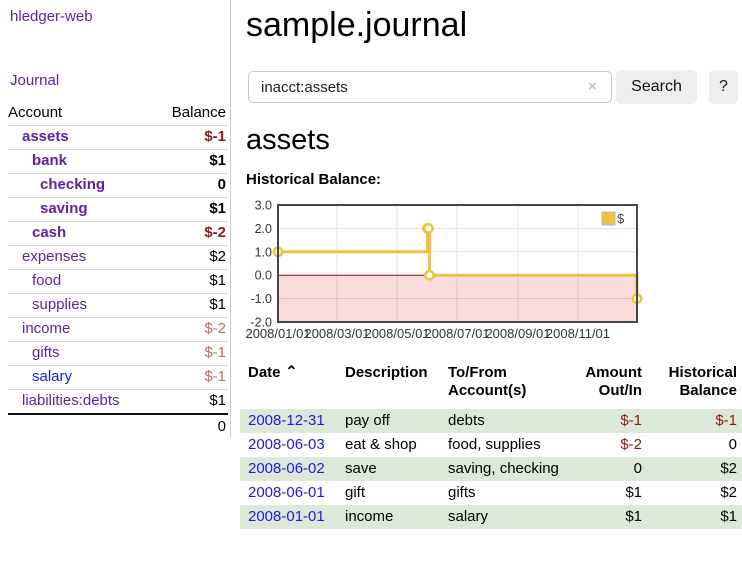 The width and height of the screenshot is (742, 582). I want to click on transaction-amount: $-1, so click(631, 420).